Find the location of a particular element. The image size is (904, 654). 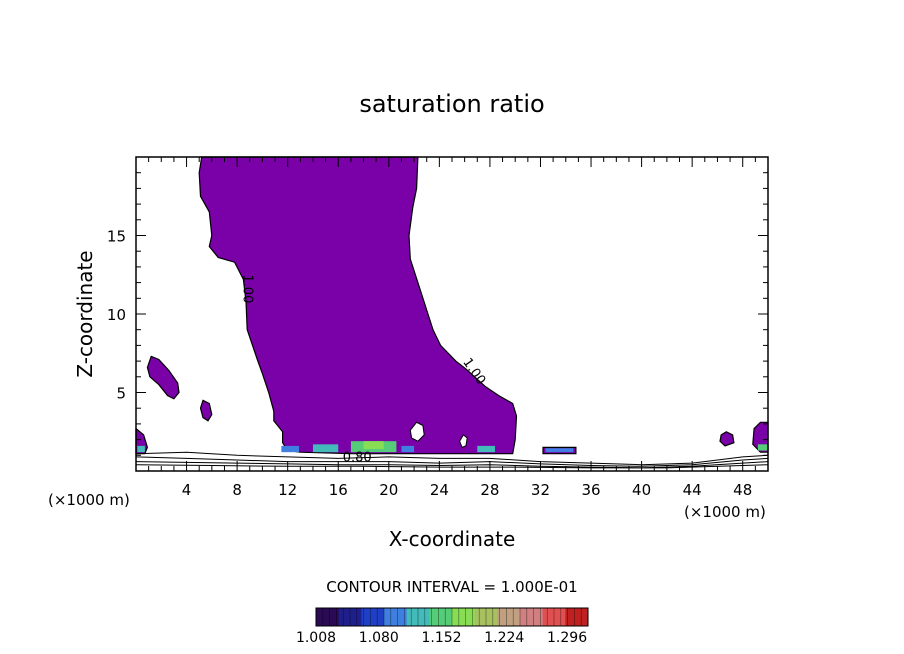

colorbar-tick-label-3: 1.224 is located at coordinates (504, 638).